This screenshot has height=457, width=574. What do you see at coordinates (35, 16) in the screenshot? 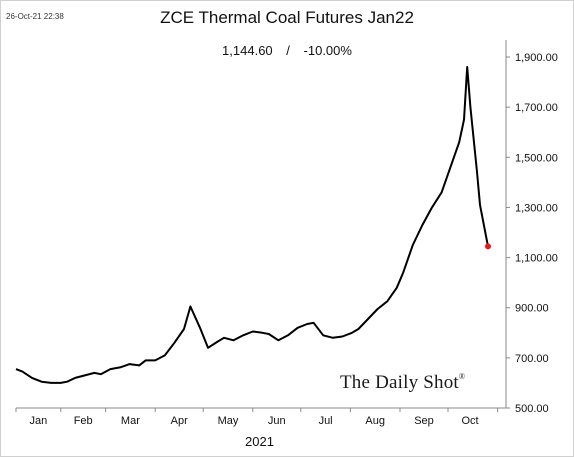
I see `timestamp: 26-Oct-21 22:38` at bounding box center [35, 16].